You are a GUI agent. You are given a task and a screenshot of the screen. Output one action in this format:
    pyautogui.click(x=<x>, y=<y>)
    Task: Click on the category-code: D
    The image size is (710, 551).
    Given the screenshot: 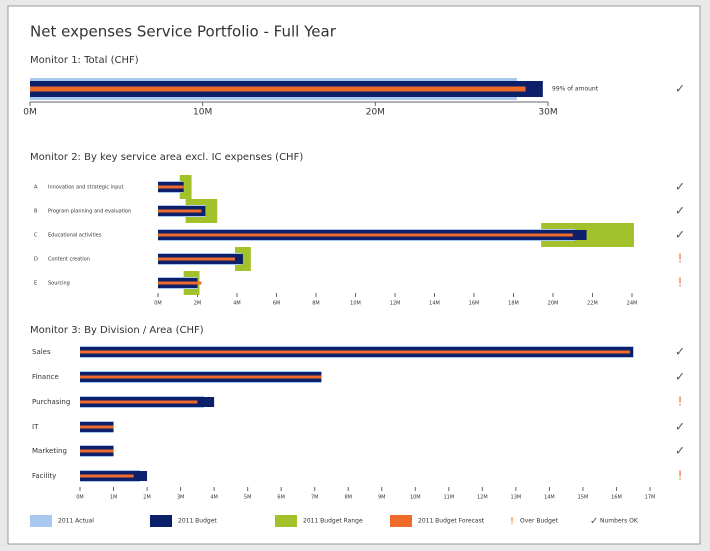 What is the action you would take?
    pyautogui.click(x=36, y=260)
    